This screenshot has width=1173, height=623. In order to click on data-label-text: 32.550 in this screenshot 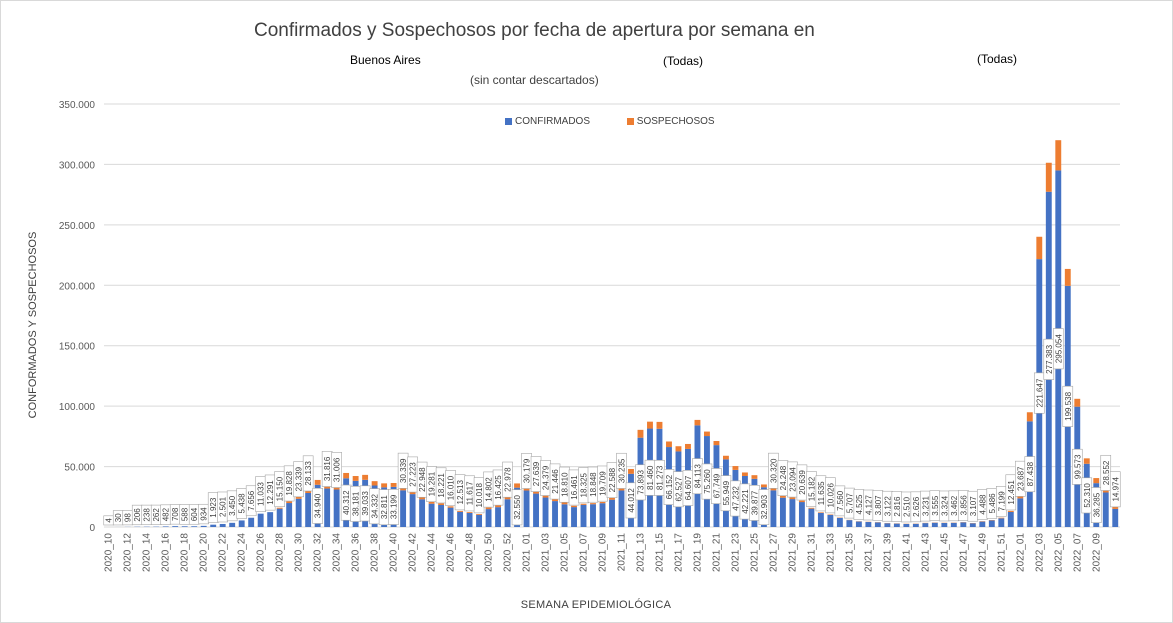, I will do `click(517, 507)`.